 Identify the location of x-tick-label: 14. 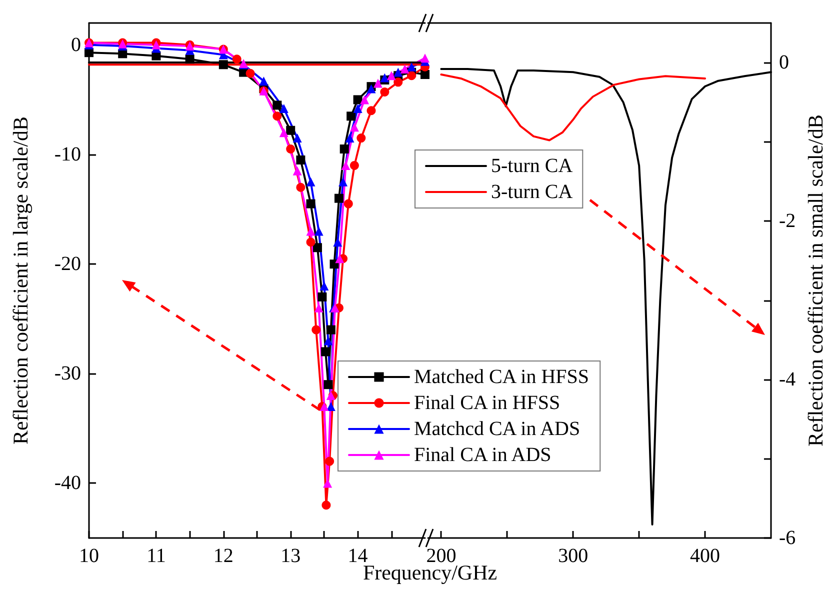
(358, 556).